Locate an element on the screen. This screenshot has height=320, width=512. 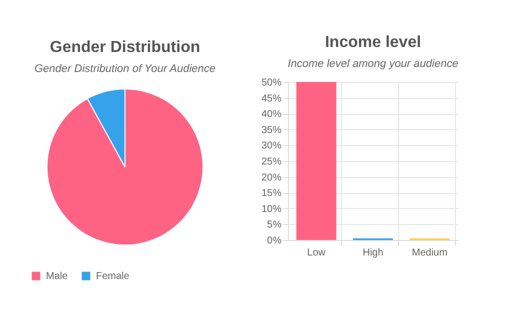
y-tick-label: 10% is located at coordinates (271, 209).